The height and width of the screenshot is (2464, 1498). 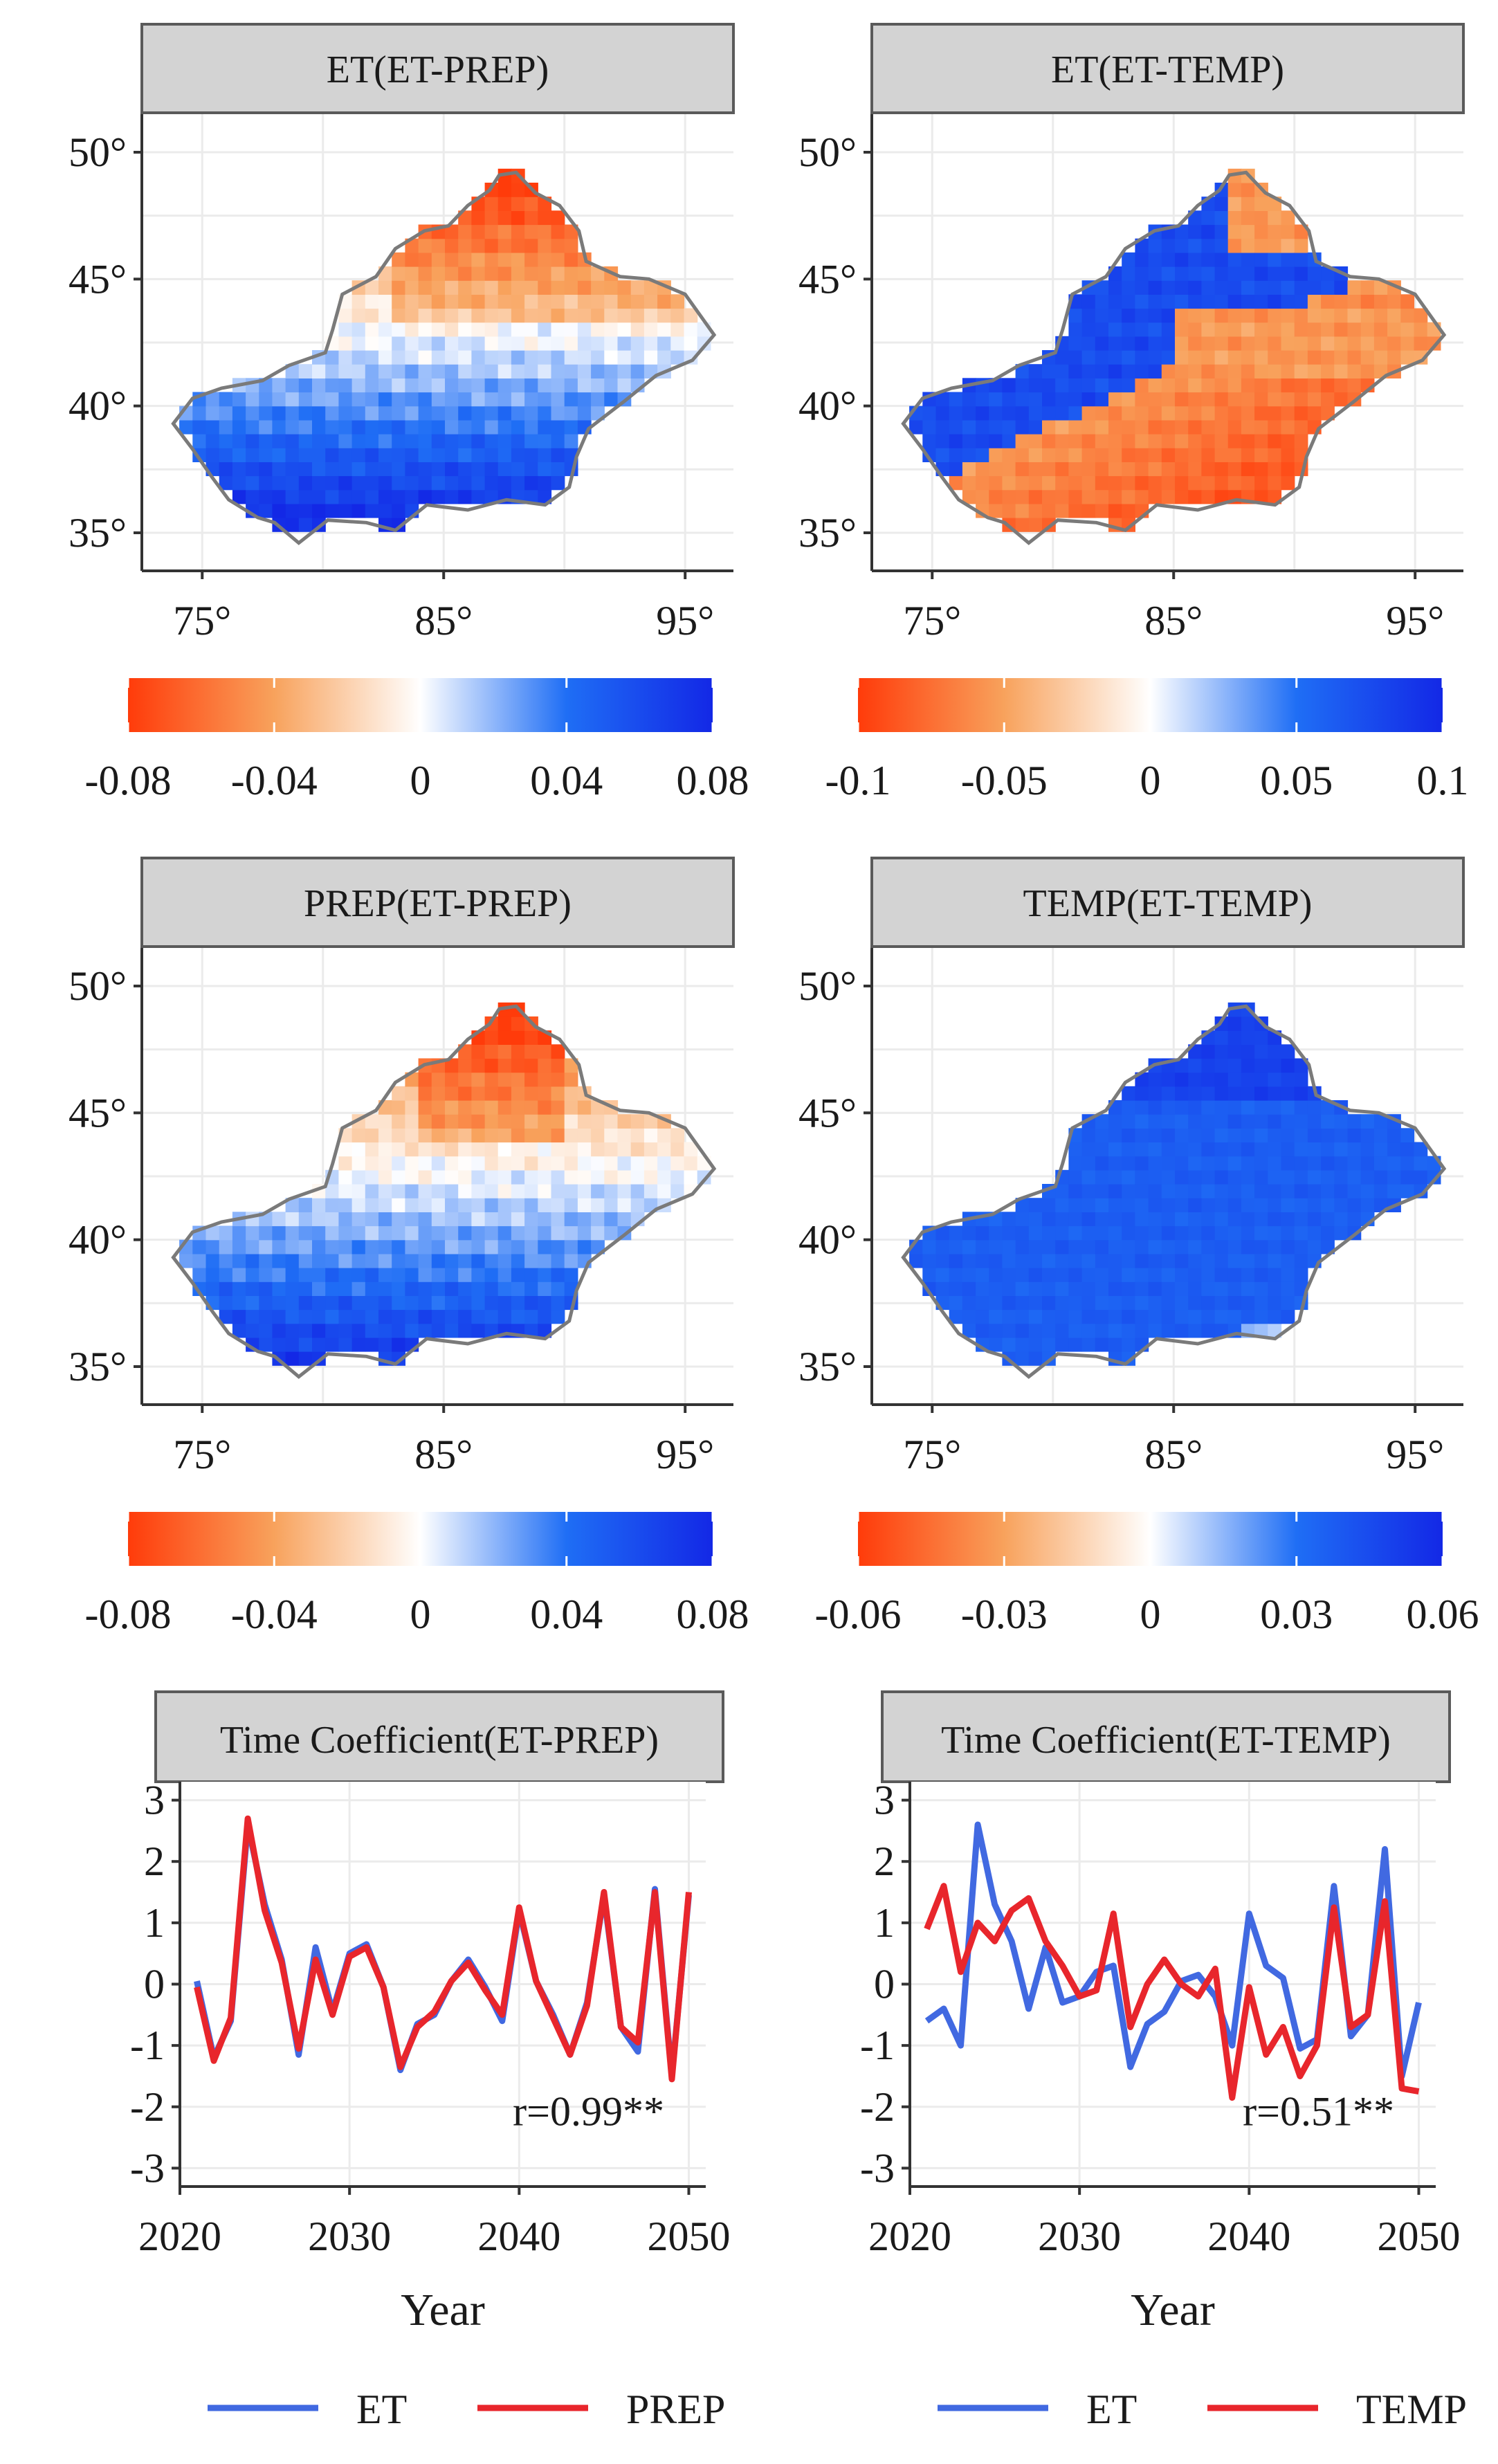 What do you see at coordinates (878, 2107) in the screenshot?
I see `y-tick-label: -2` at bounding box center [878, 2107].